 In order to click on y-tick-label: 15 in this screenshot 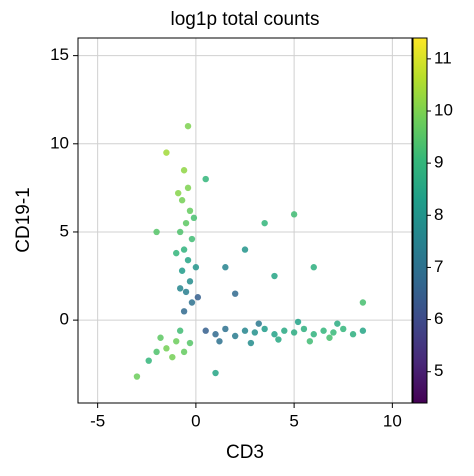, I will do `click(59, 54)`.